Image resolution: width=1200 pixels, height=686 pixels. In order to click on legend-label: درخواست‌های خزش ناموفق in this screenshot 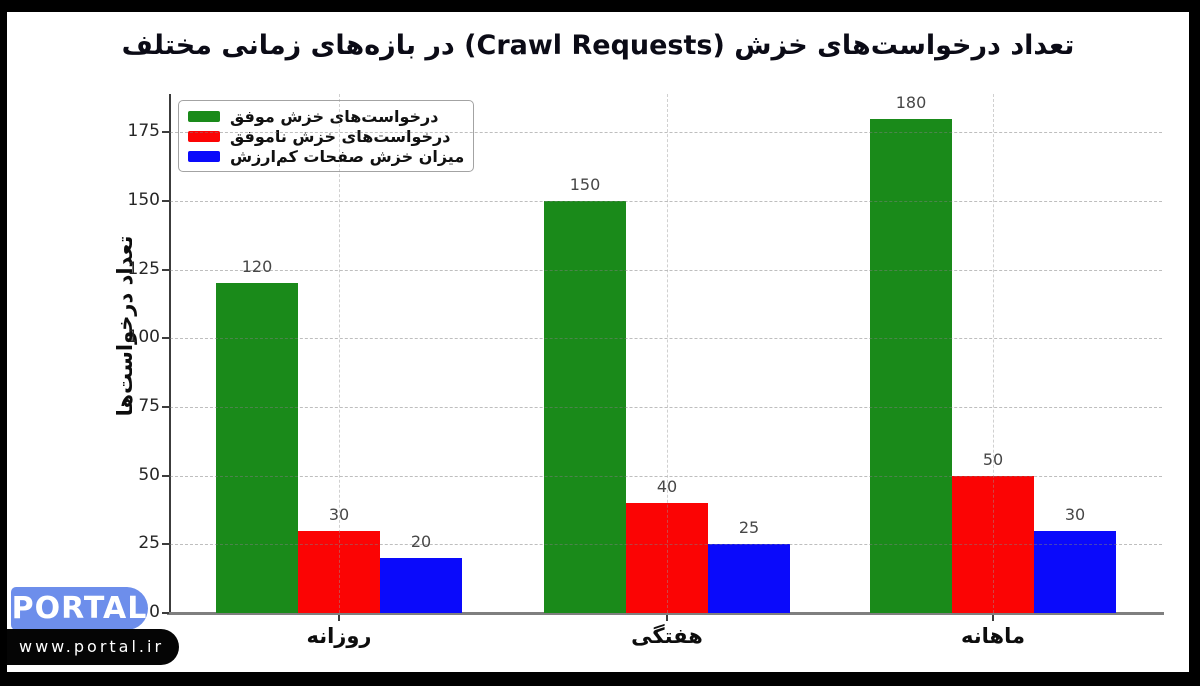, I will do `click(340, 136)`.